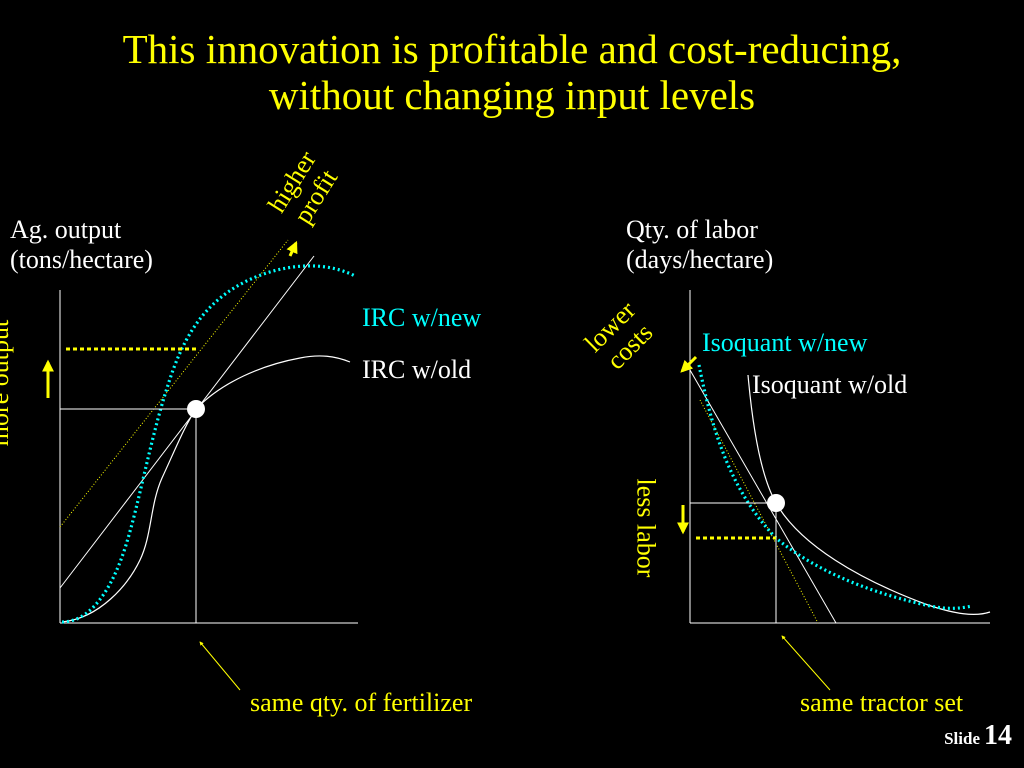  I want to click on left-y-axis-label-line1: Ag. output, so click(66, 229).